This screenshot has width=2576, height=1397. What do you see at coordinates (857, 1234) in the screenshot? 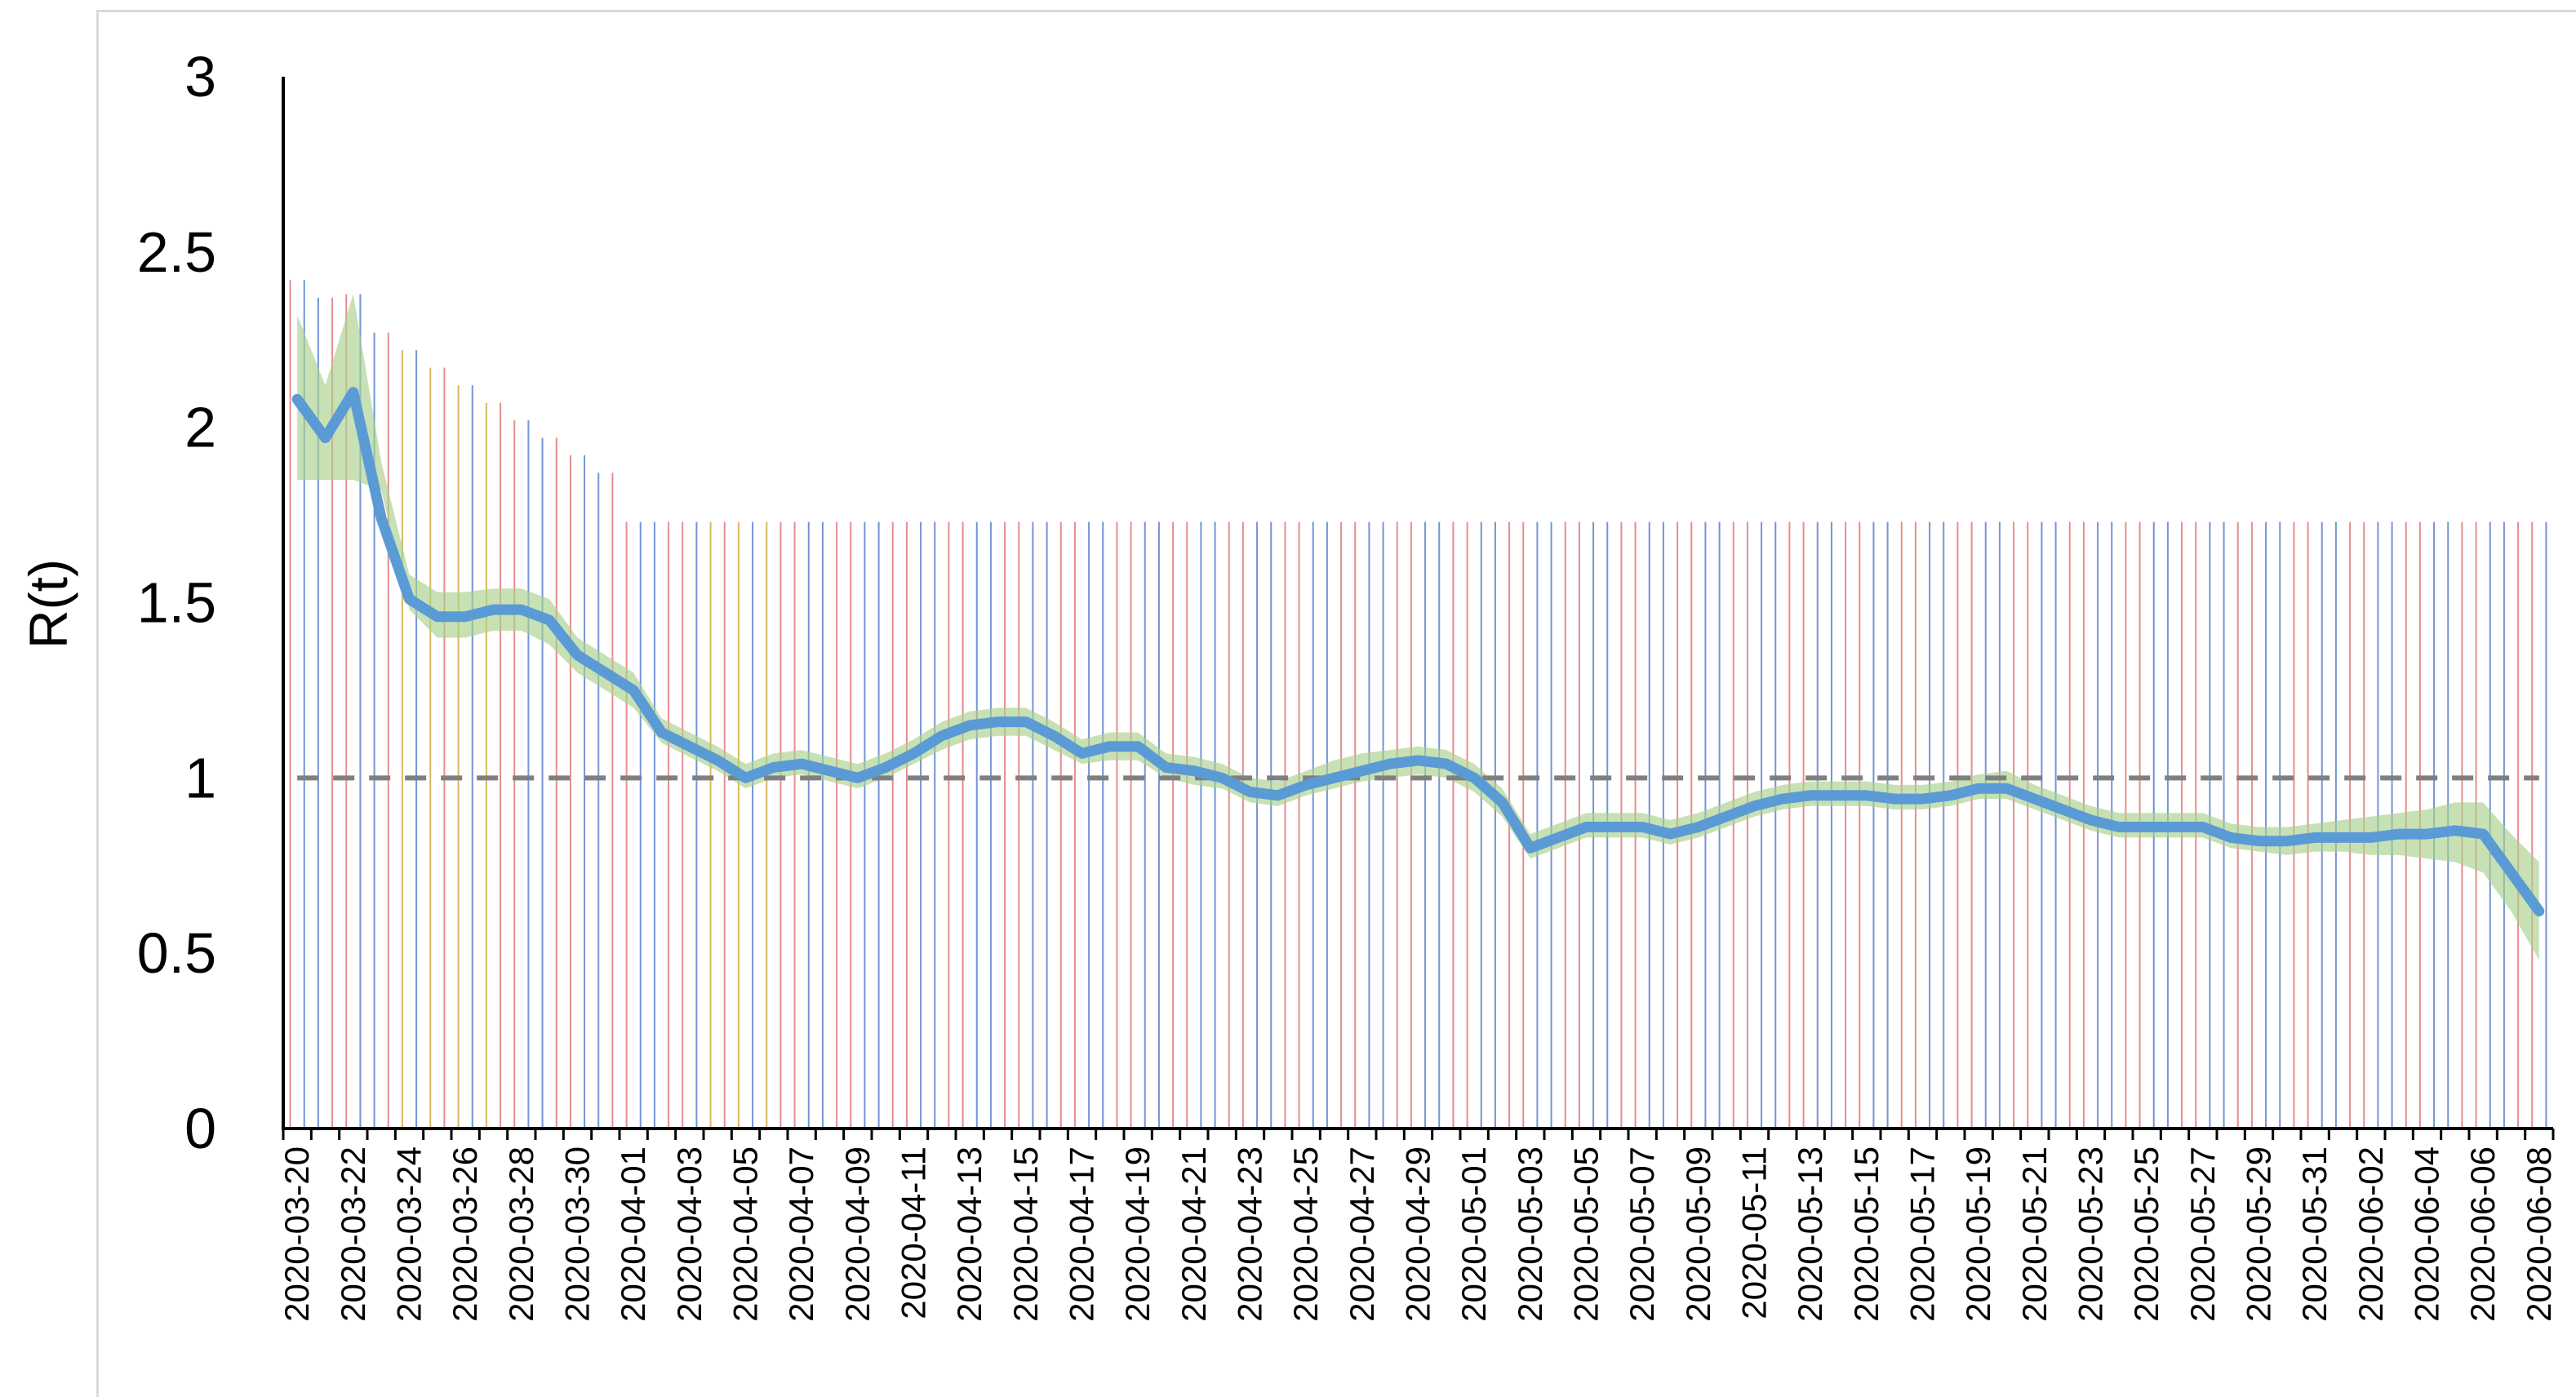
I see `x-tick-label: 2020-04-09` at bounding box center [857, 1234].